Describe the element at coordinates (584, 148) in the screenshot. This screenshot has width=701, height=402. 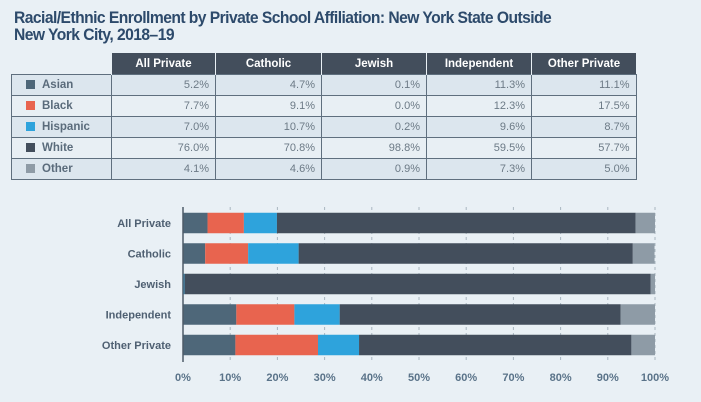
I see `table-cell: 57.7%` at that location.